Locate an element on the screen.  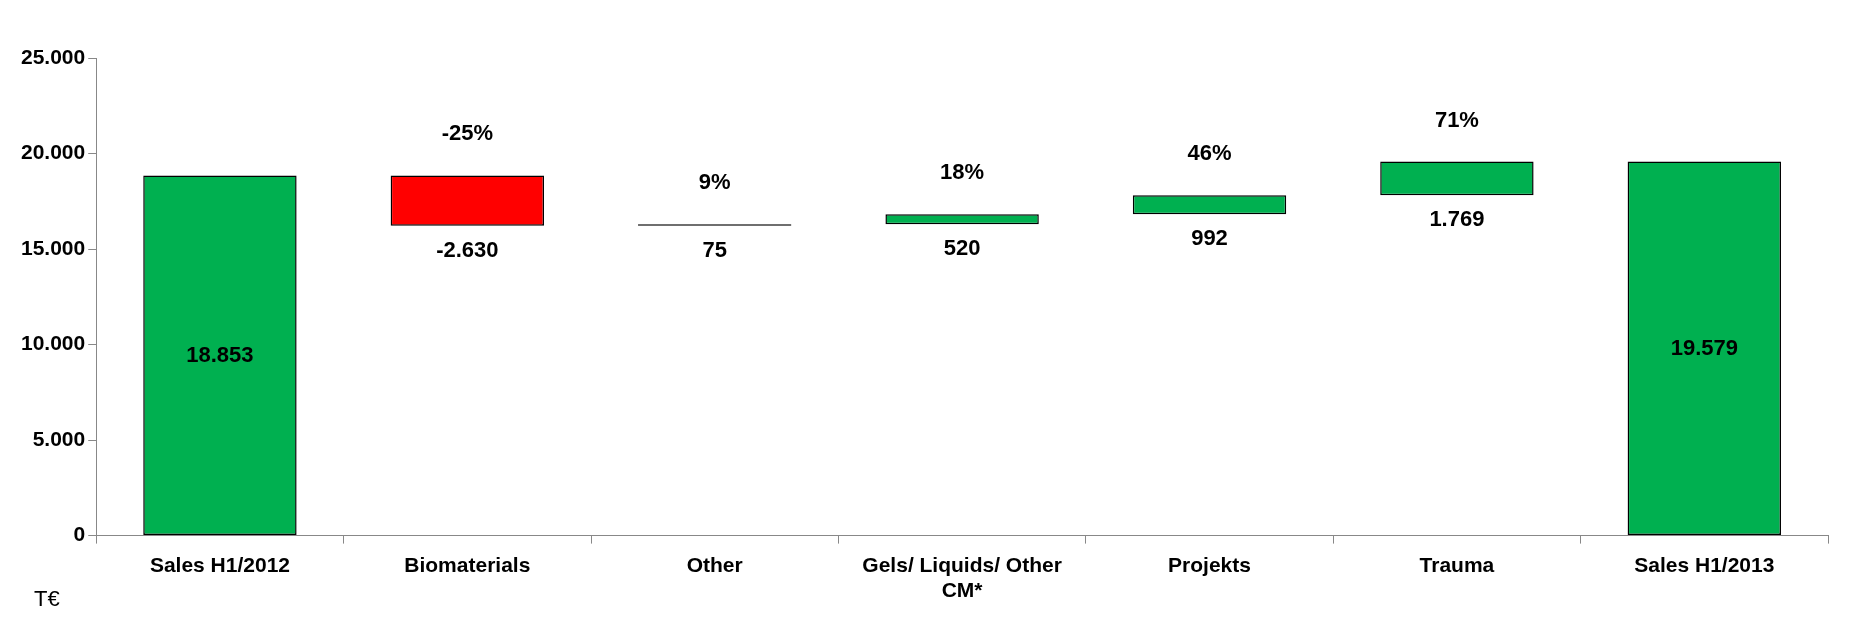
data-label: 18.853 is located at coordinates (220, 354).